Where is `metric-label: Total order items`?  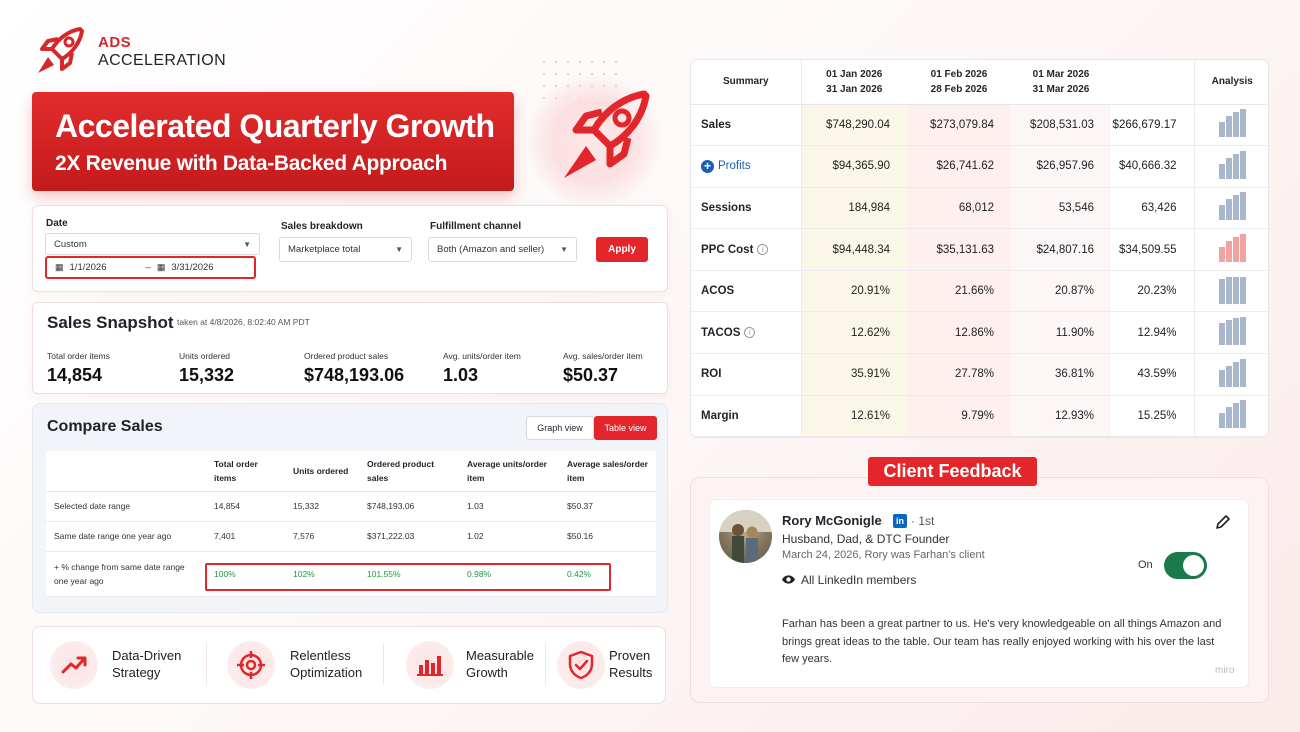 metric-label: Total order items is located at coordinates (78, 356).